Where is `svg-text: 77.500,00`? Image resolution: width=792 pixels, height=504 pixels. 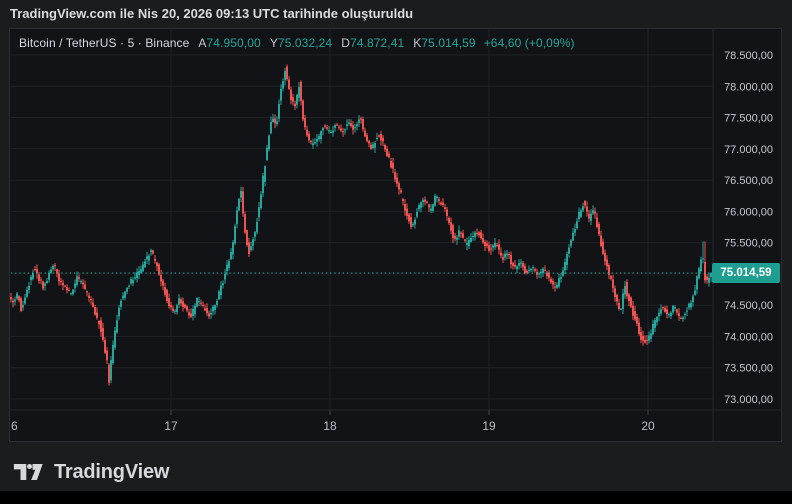 svg-text: 77.500,00 is located at coordinates (748, 119).